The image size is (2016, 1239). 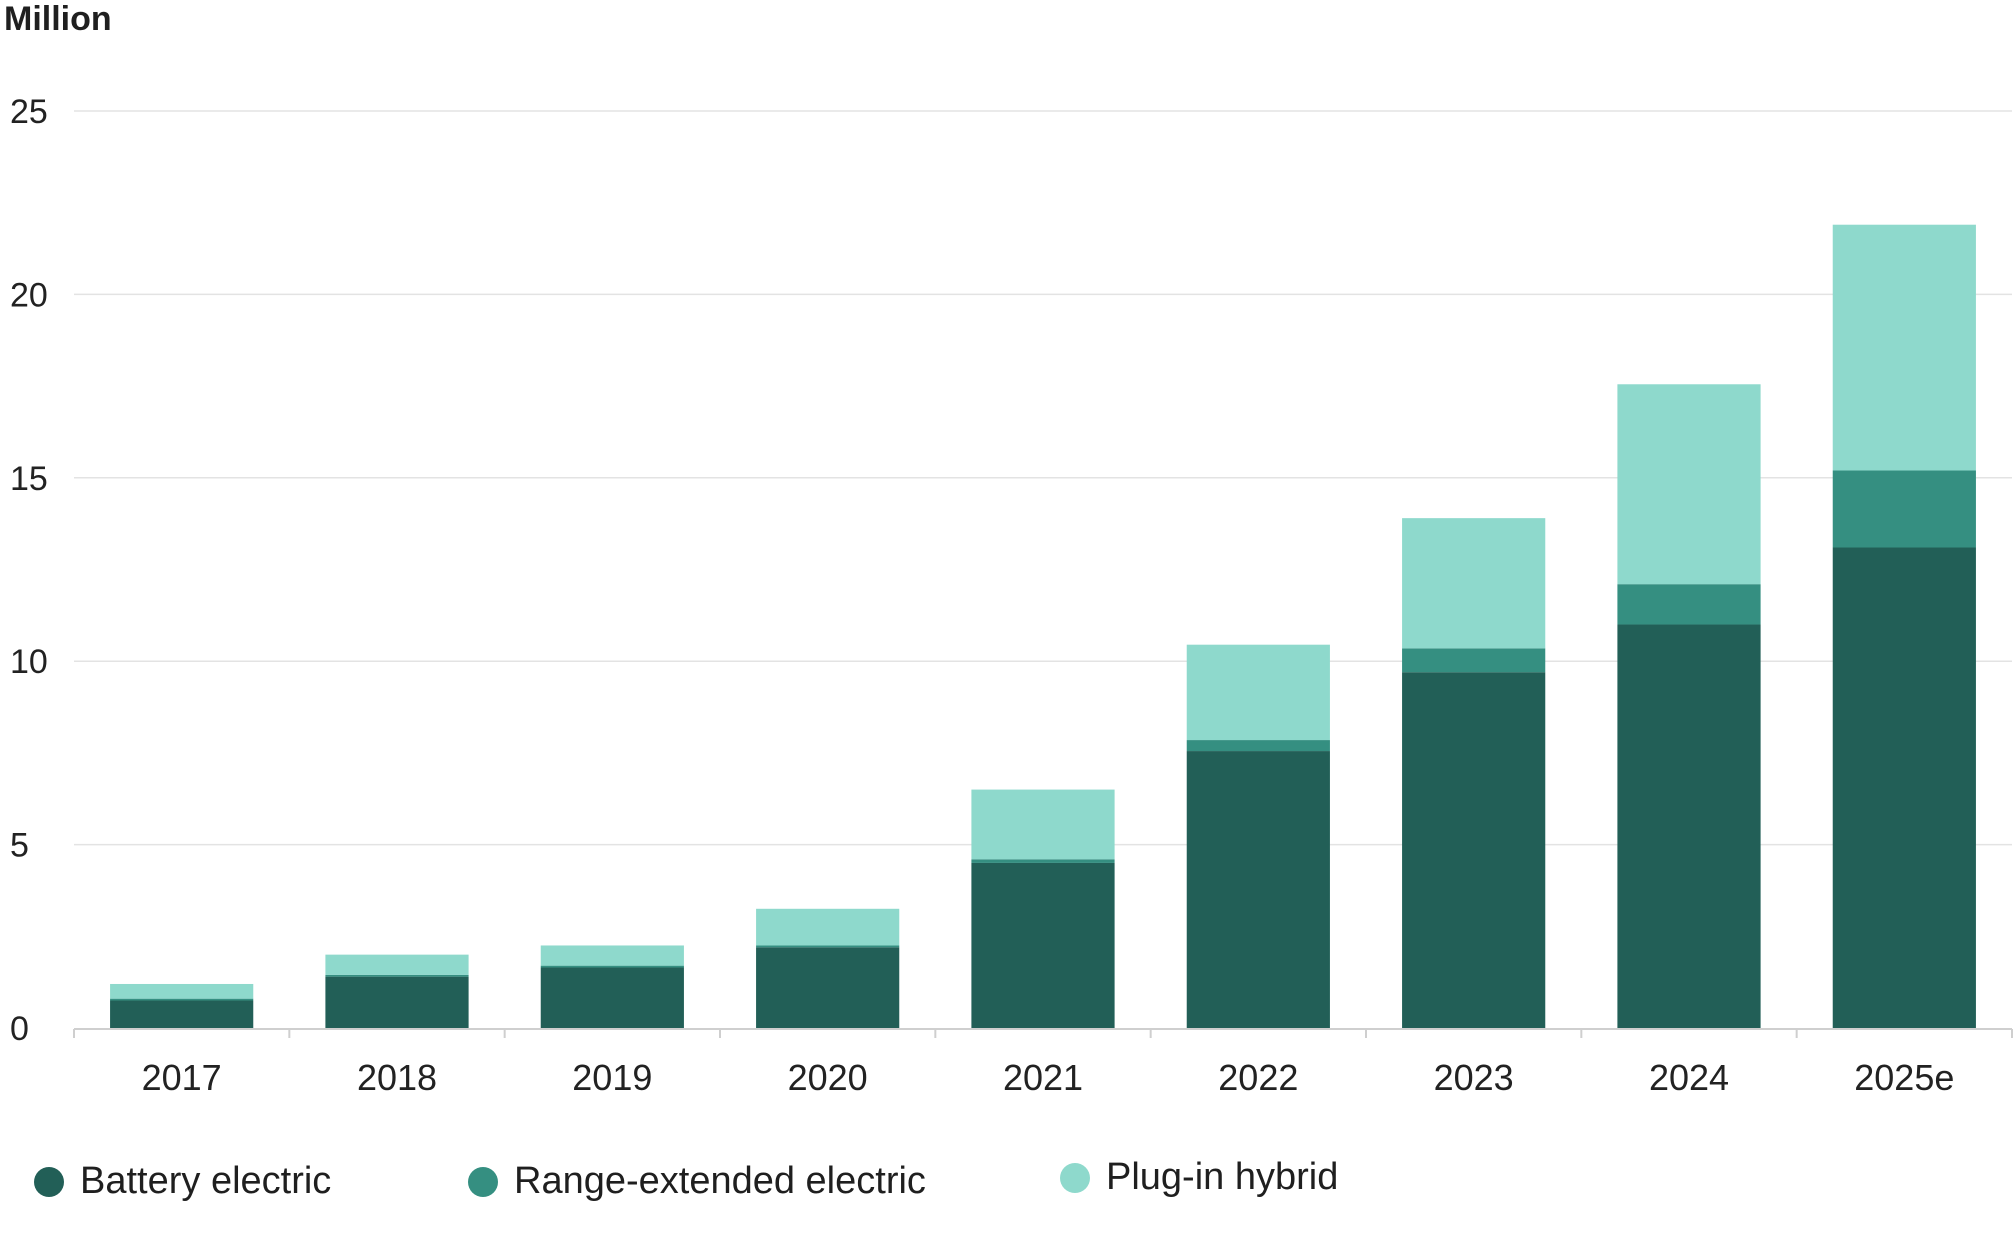 I want to click on x-tick-label: 2019, so click(x=612, y=1077).